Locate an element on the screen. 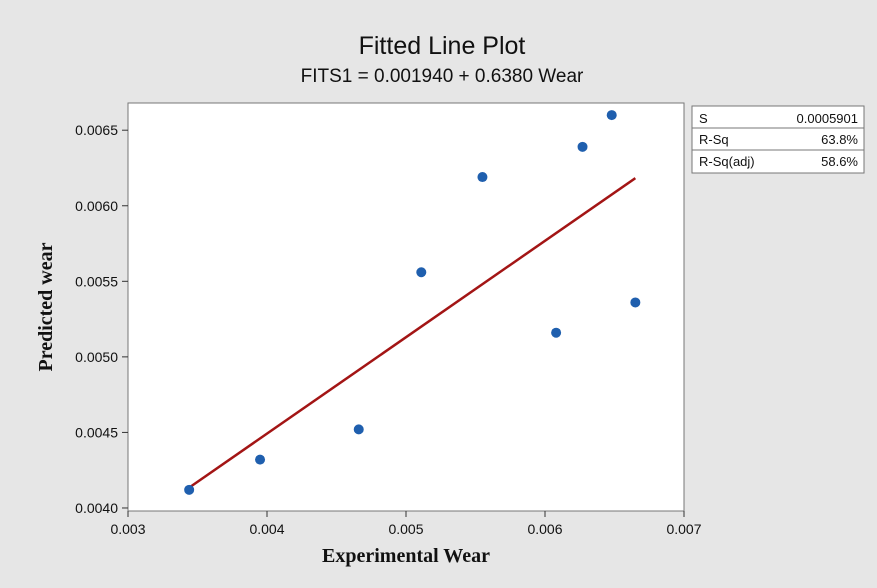  stats-box-frame is located at coordinates (778, 139).